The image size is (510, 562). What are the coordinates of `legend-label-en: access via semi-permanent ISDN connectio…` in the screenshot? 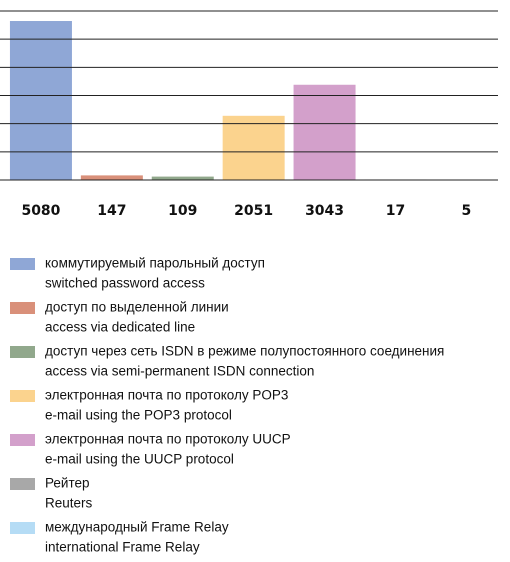 It's located at (179, 371).